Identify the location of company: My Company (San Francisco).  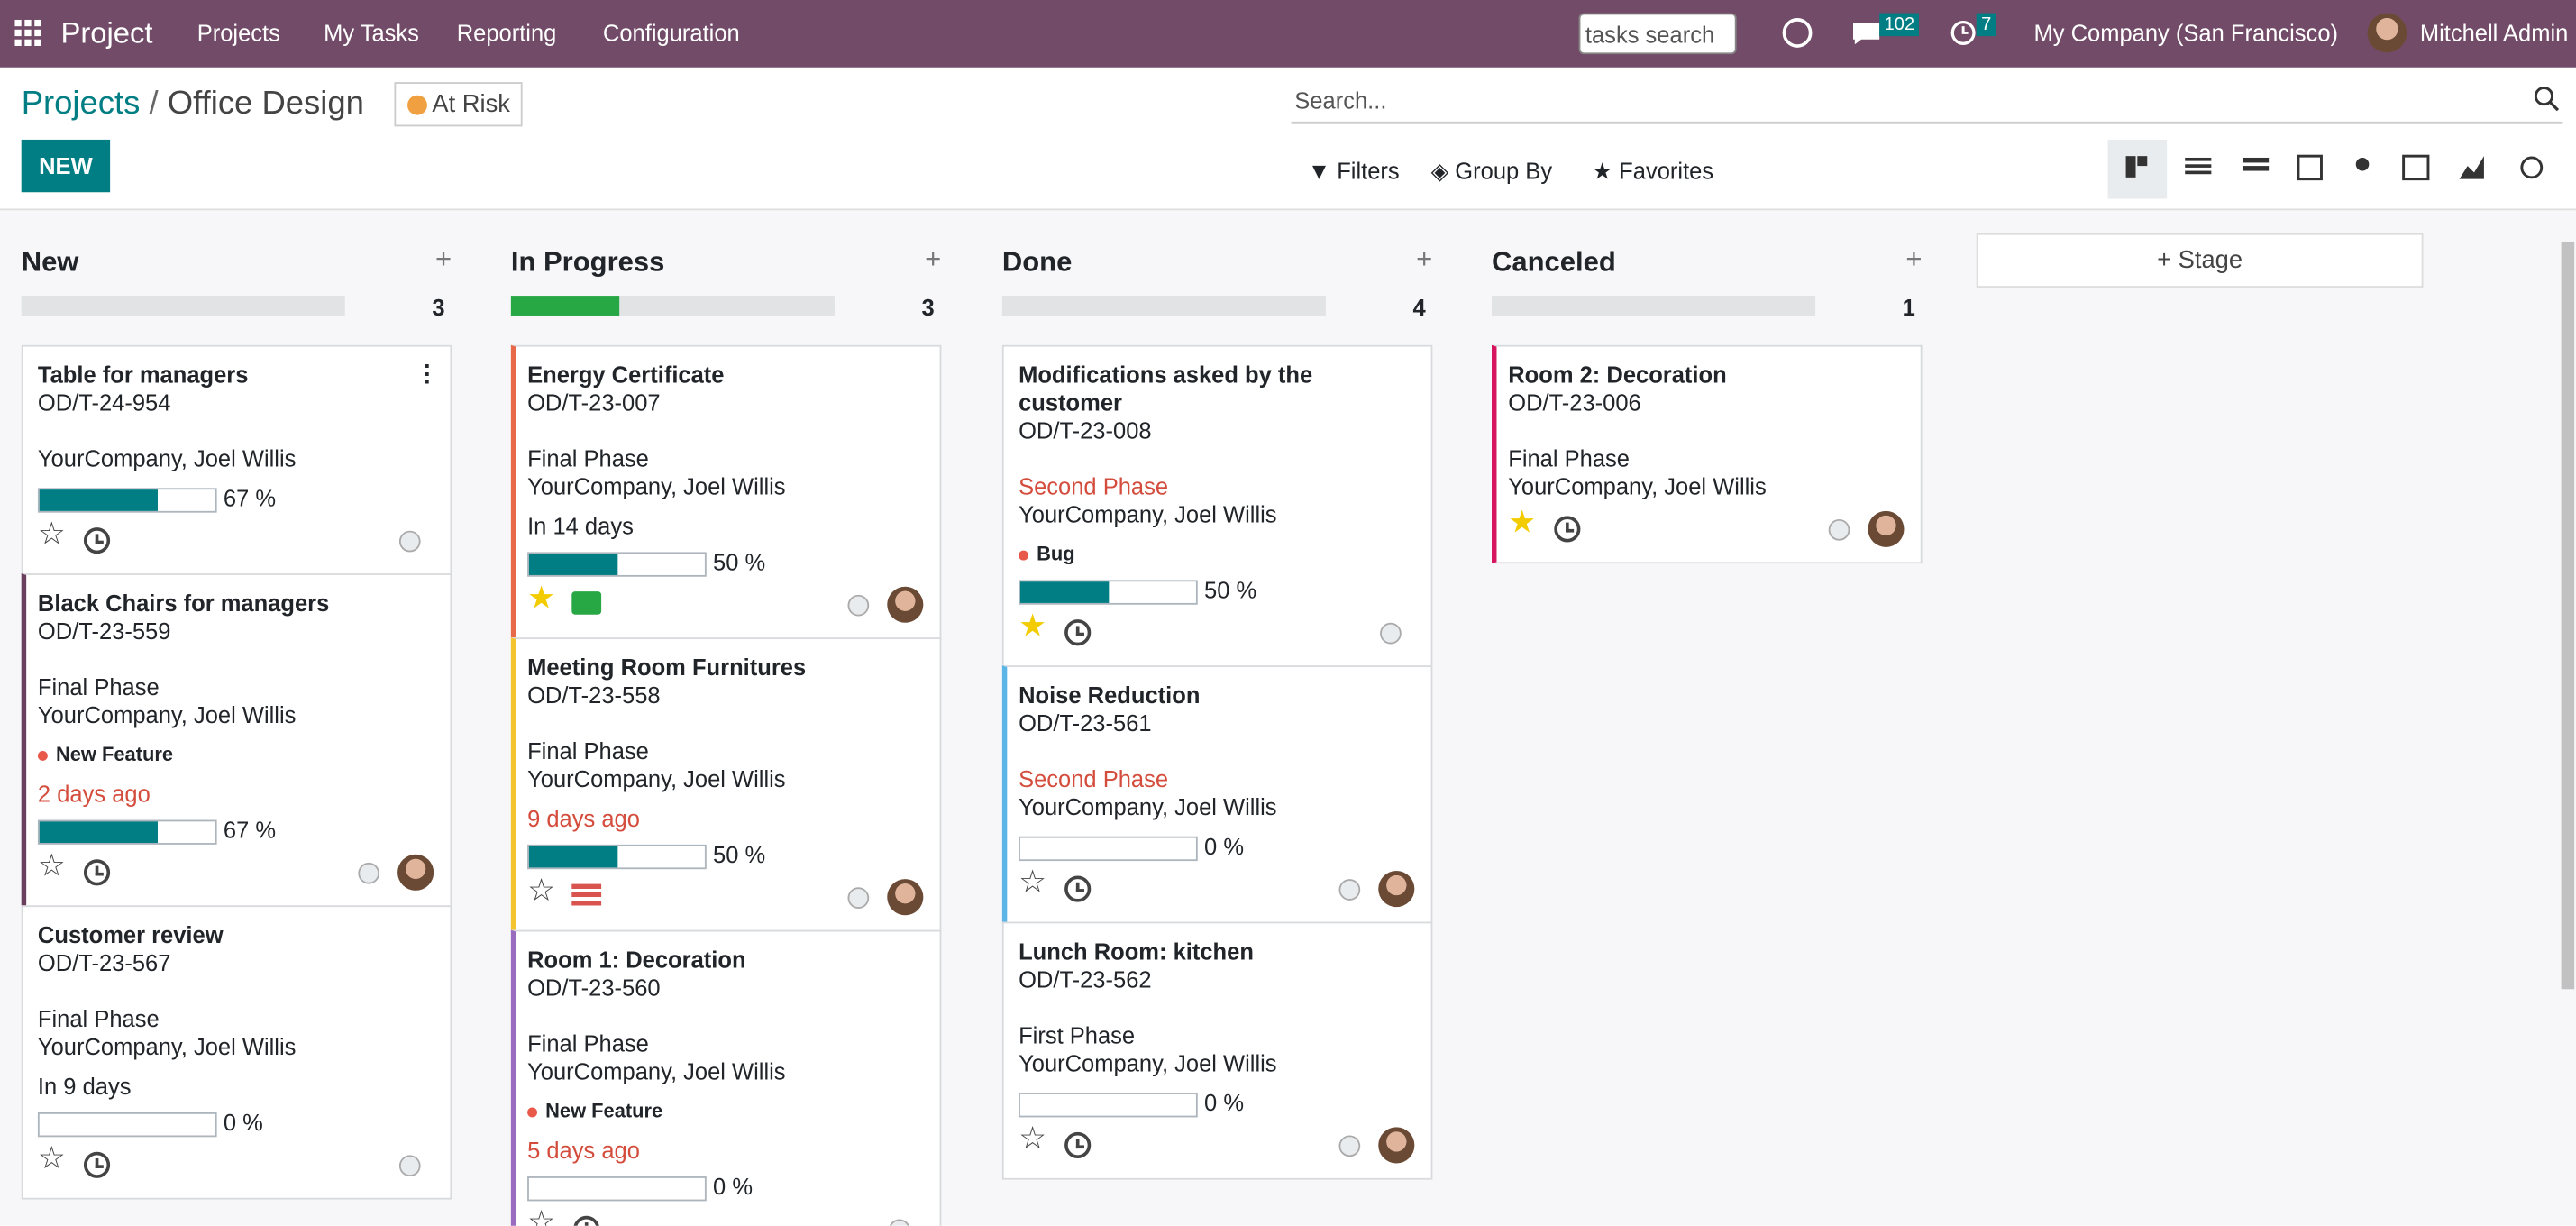
(2186, 33).